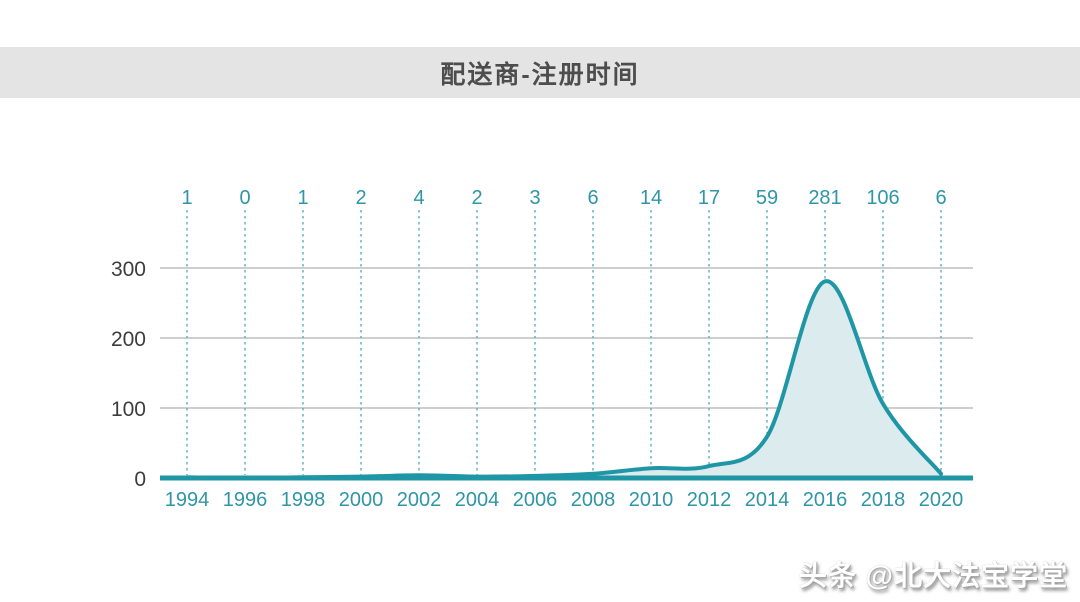 Image resolution: width=1080 pixels, height=602 pixels. I want to click on value-label: 0, so click(244, 198).